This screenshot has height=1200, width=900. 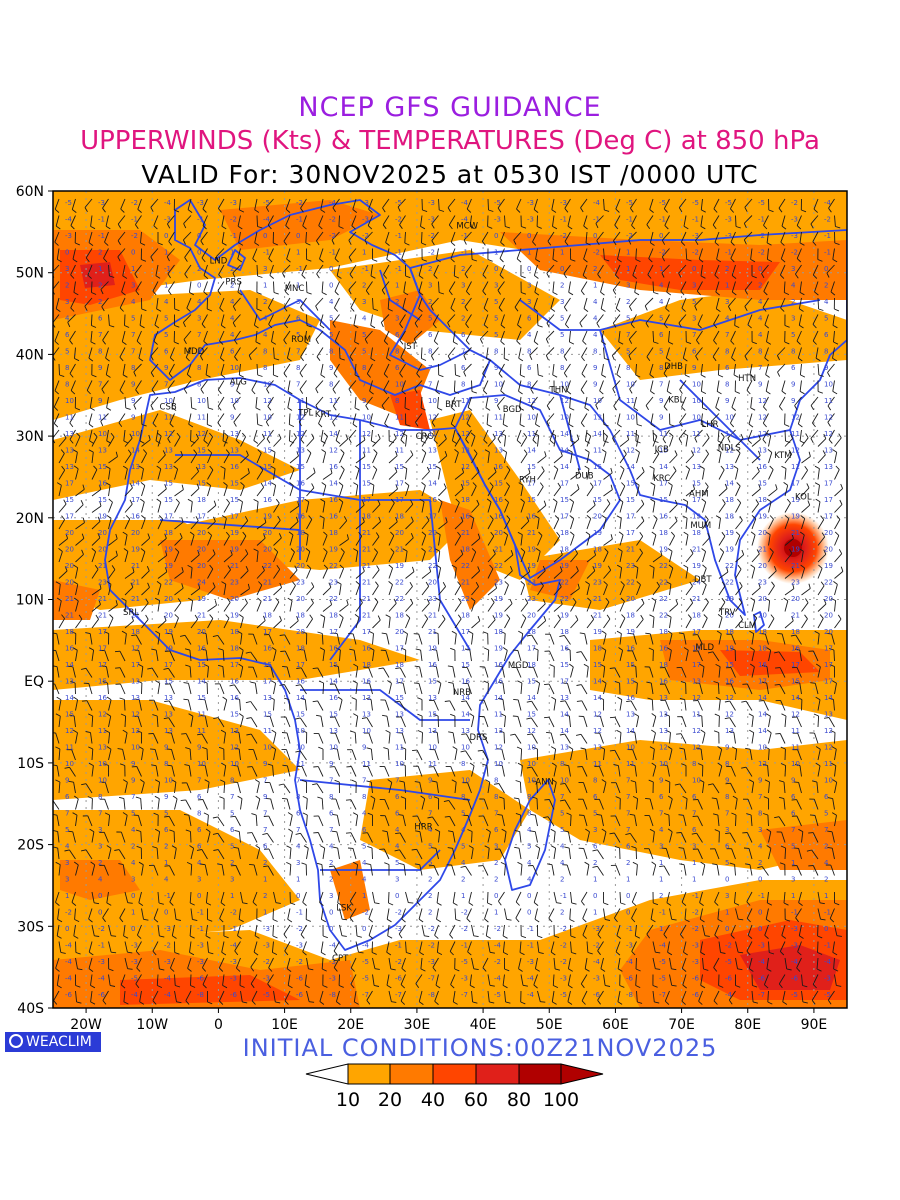 What do you see at coordinates (761, 203) in the screenshot?
I see `temp-value: -5` at bounding box center [761, 203].